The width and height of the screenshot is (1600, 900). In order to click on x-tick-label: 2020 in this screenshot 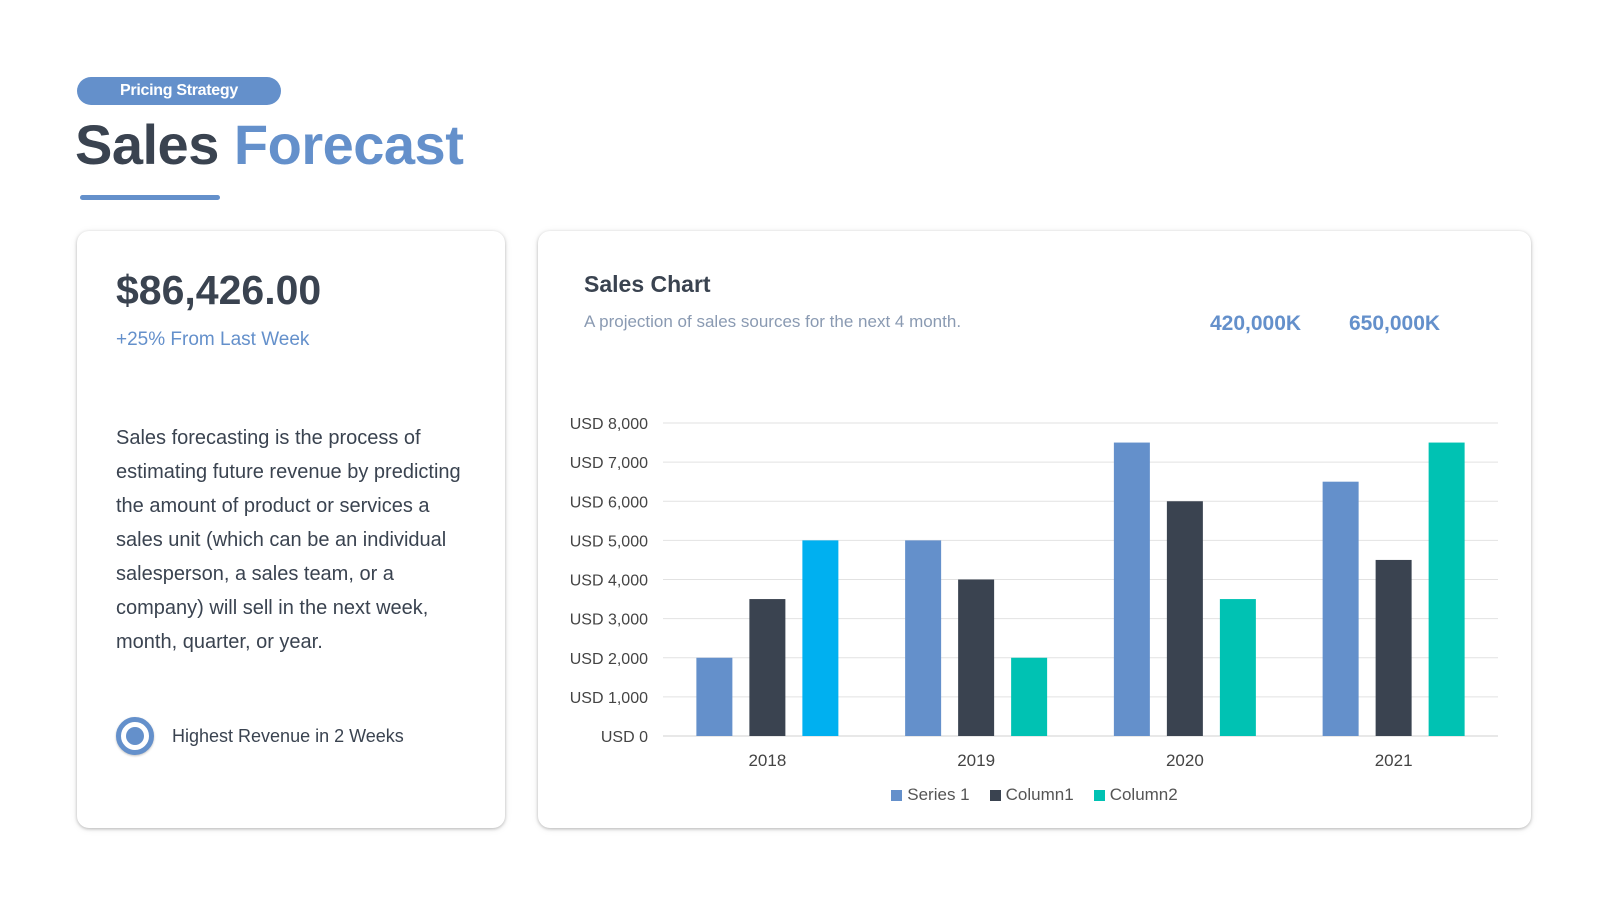, I will do `click(1185, 760)`.